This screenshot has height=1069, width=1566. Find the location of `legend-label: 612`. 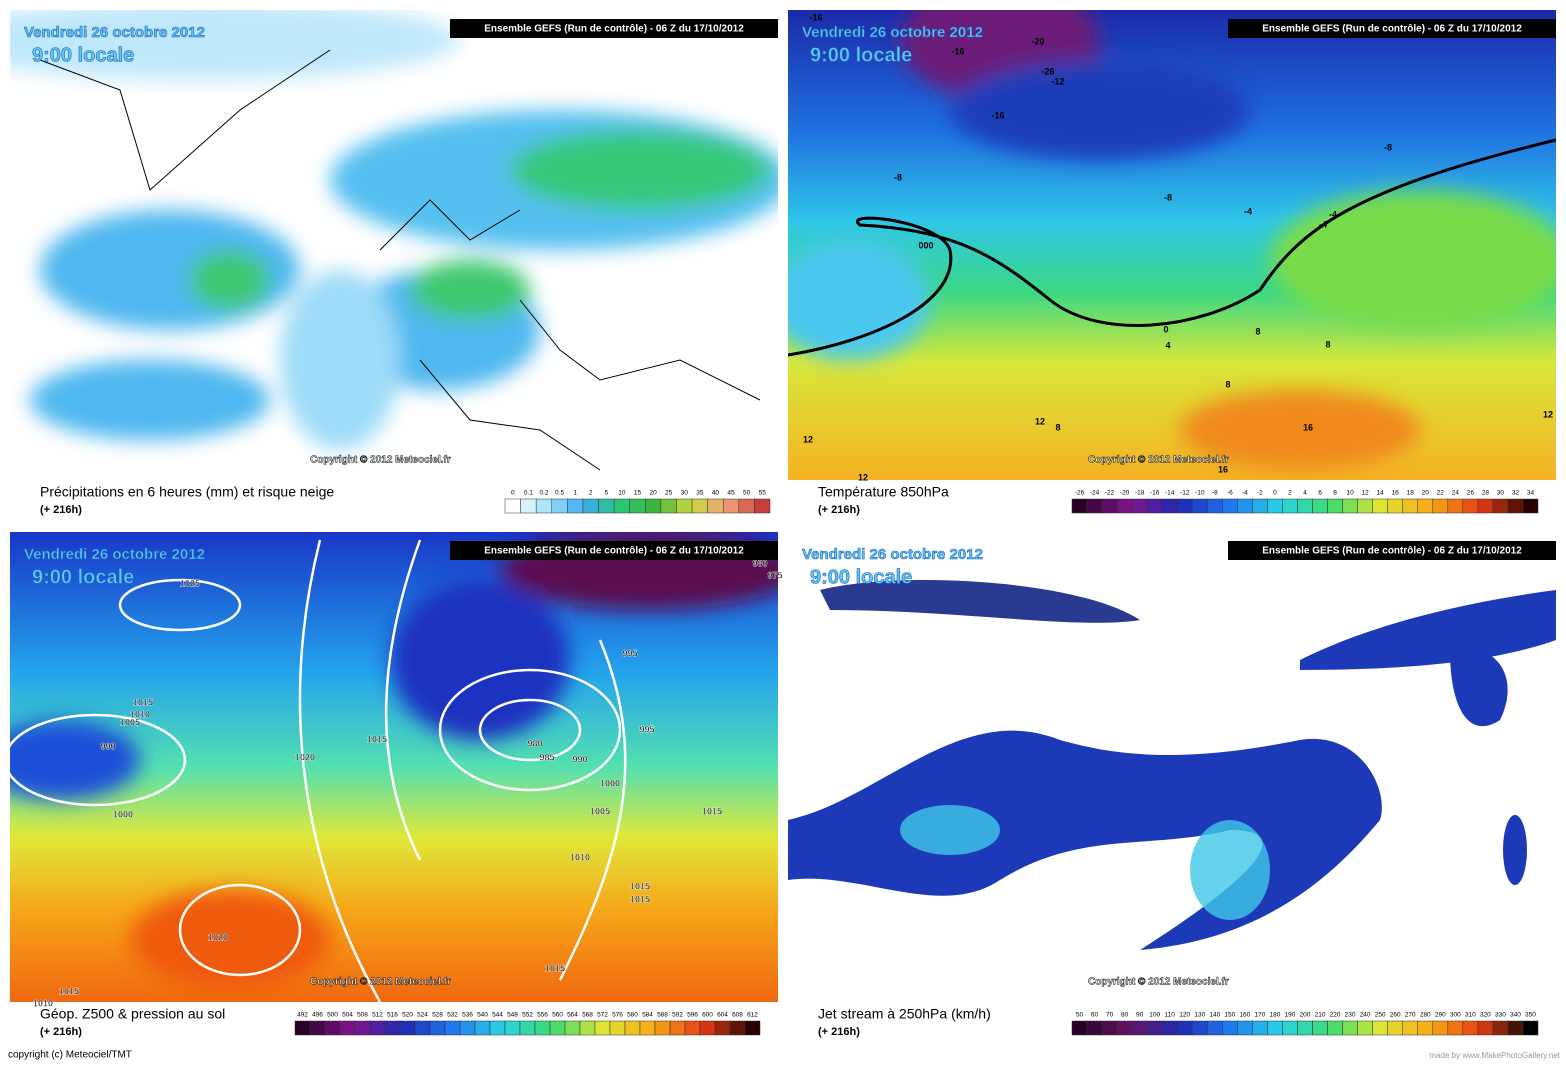

legend-label: 612 is located at coordinates (752, 1015).